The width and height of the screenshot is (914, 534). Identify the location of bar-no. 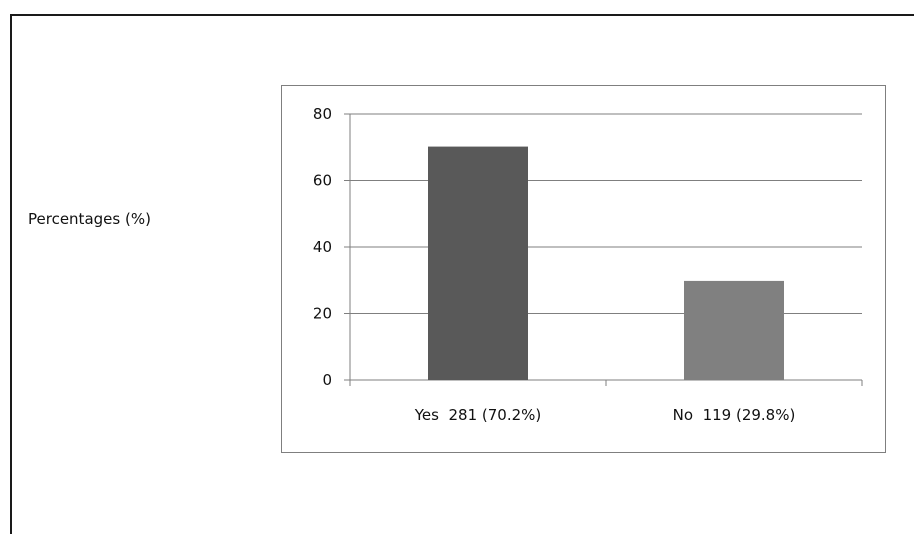
(734, 330).